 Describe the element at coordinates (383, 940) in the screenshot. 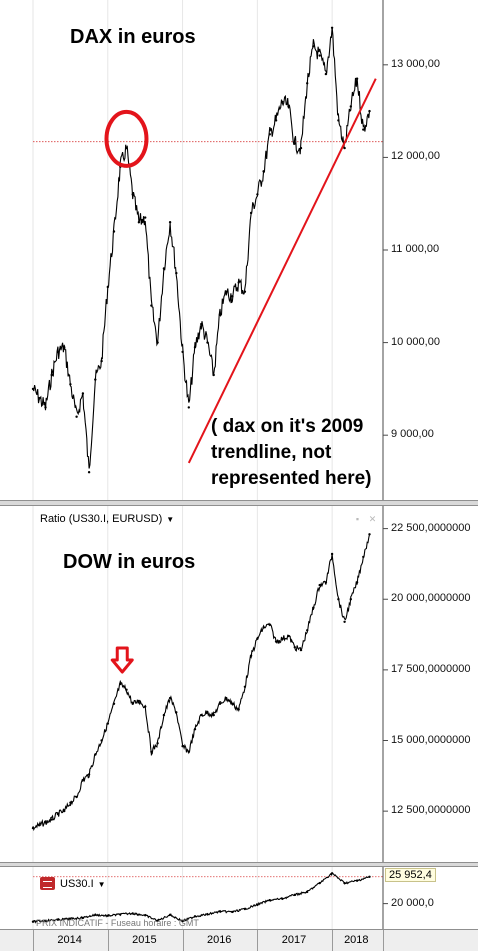

I see `time-axis-end` at that location.